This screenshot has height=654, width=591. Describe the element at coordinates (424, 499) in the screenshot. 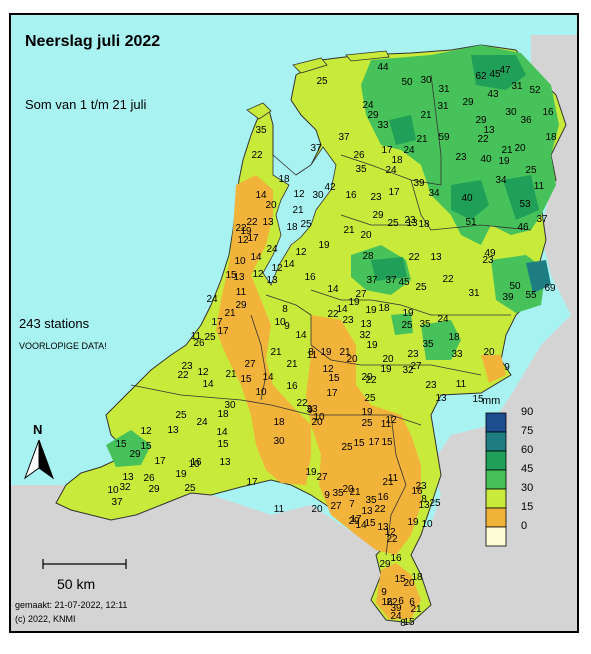

I see `station-value: 8` at that location.